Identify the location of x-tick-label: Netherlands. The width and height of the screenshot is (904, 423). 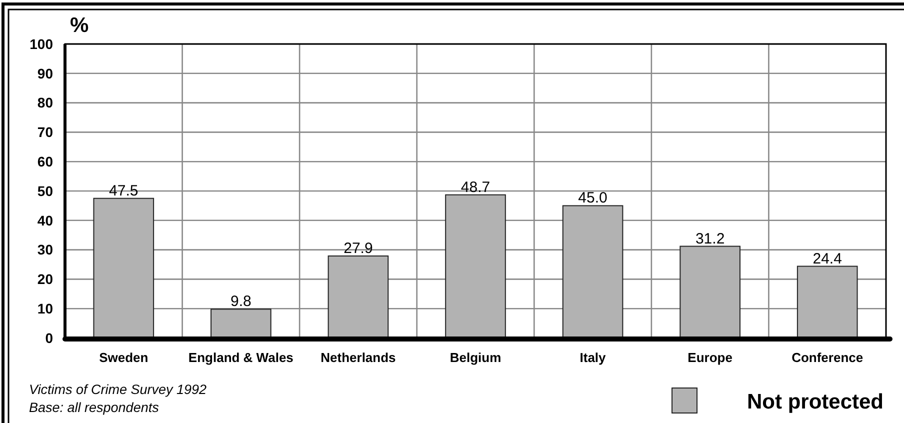
(358, 357).